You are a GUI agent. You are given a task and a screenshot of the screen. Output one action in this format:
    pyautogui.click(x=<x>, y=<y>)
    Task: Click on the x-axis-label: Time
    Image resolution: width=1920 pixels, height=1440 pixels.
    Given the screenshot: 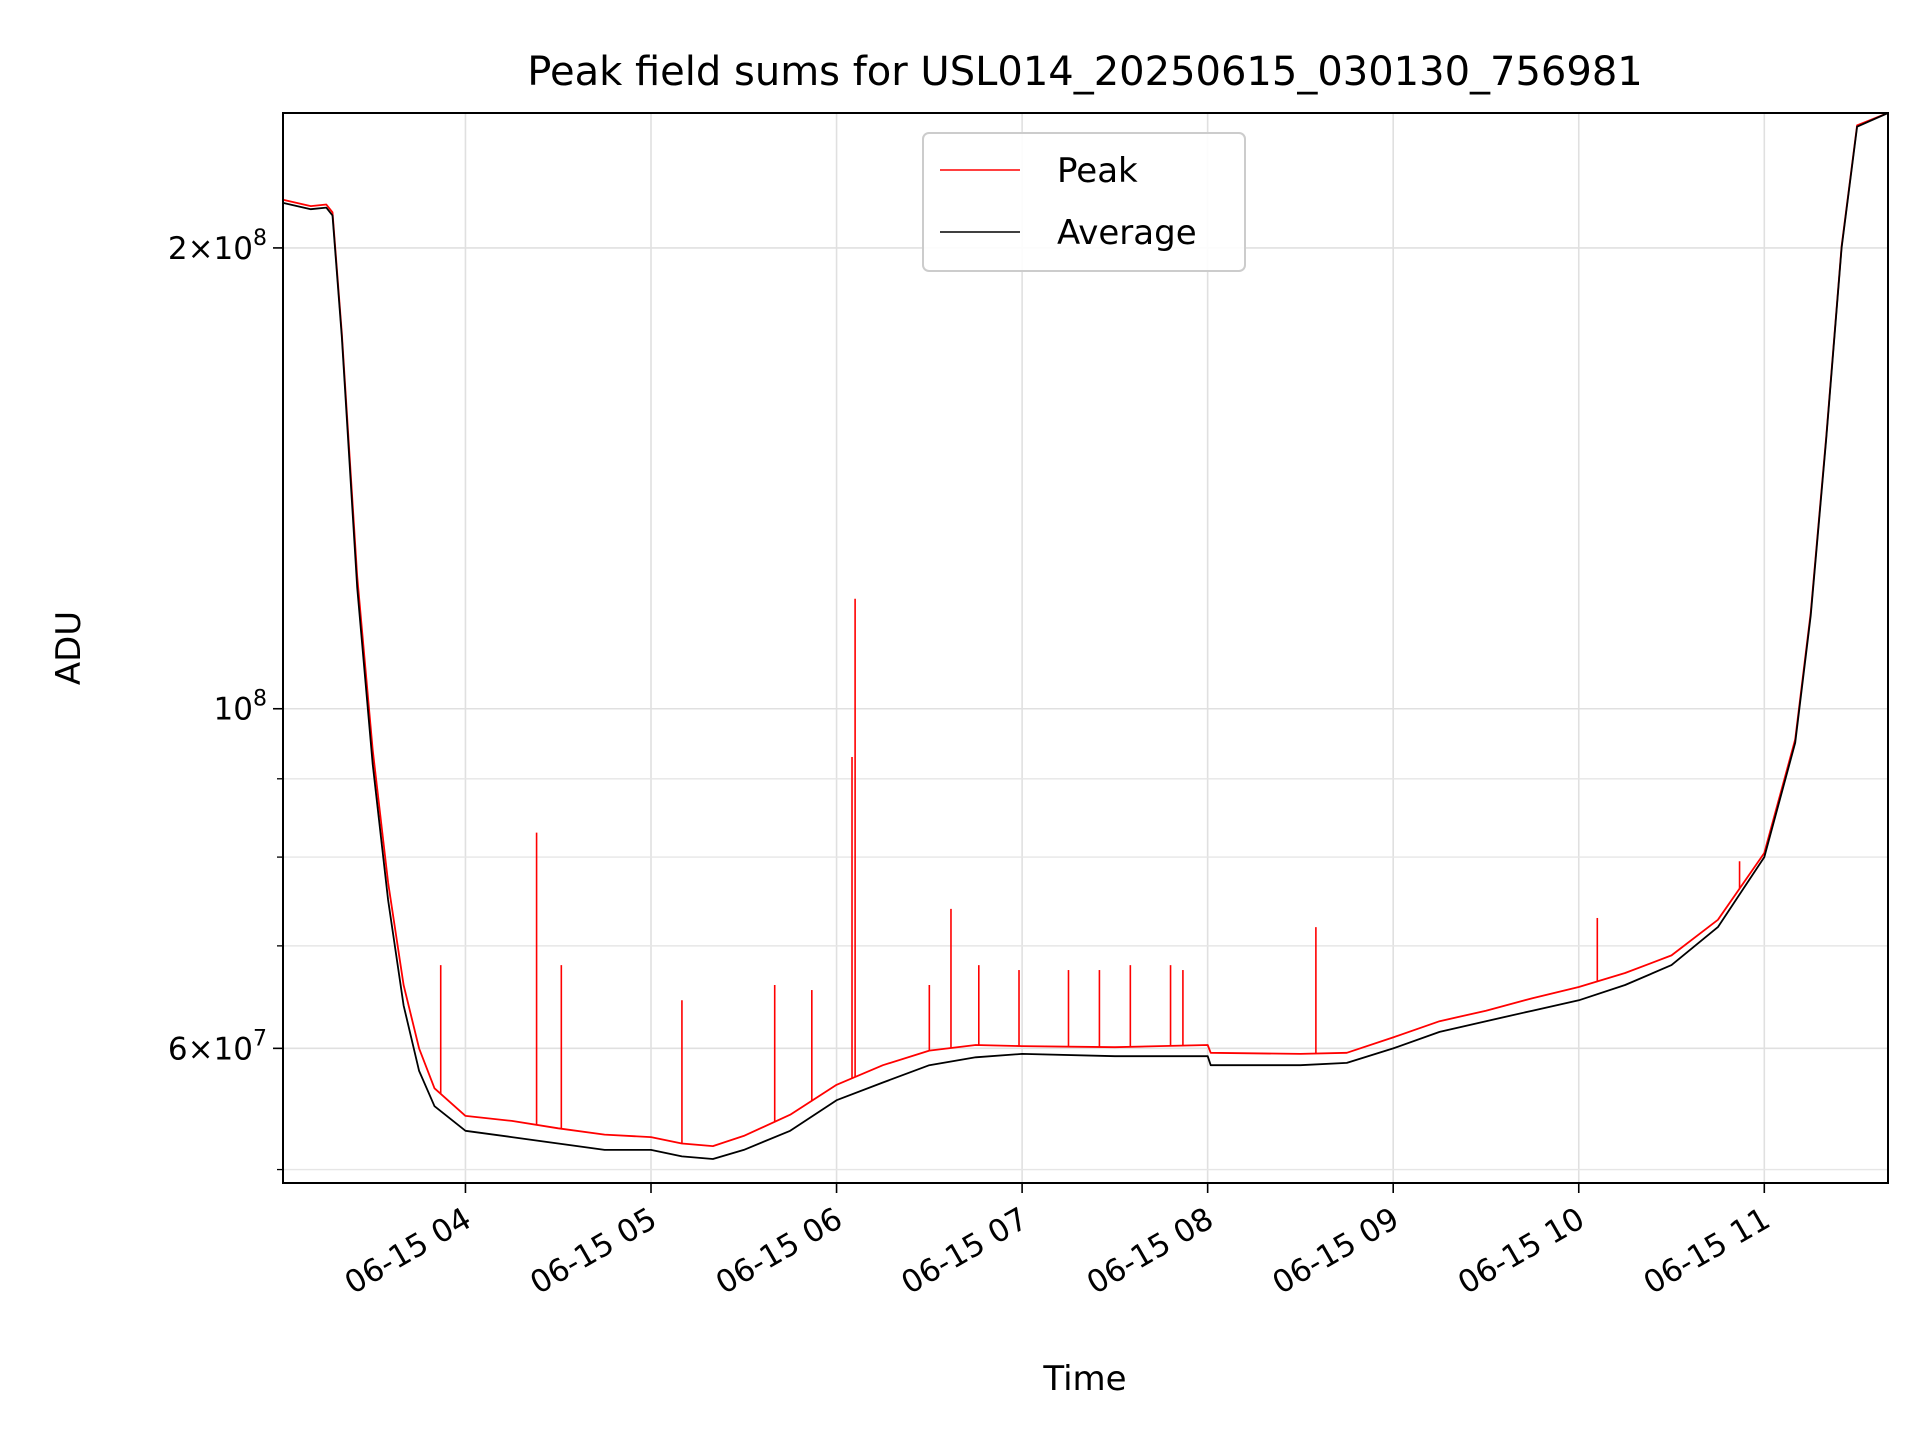 What is the action you would take?
    pyautogui.click(x=1084, y=1379)
    